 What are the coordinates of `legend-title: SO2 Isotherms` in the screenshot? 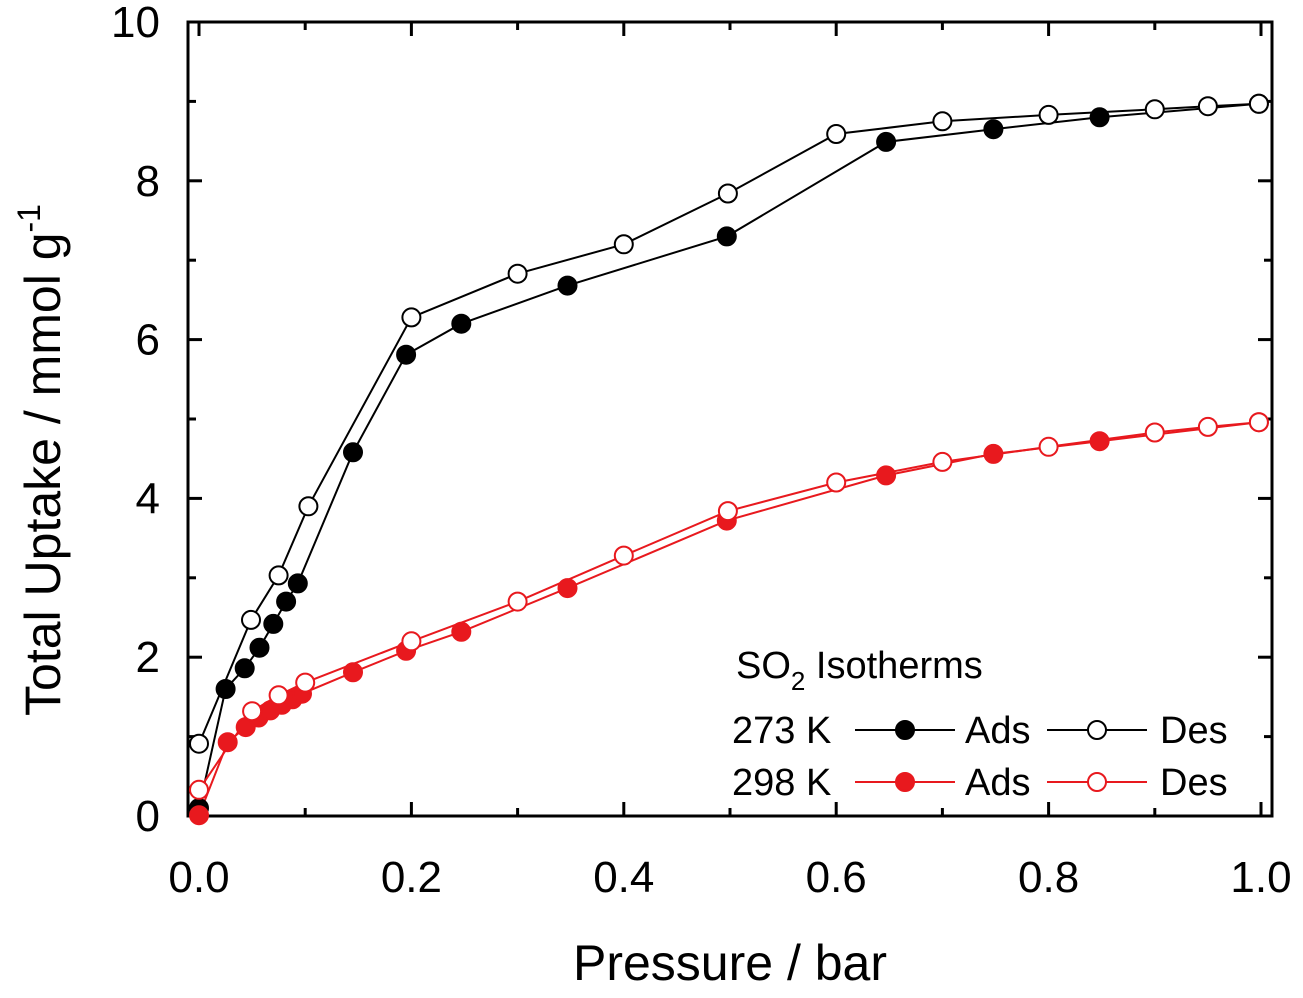 It's located at (859, 670).